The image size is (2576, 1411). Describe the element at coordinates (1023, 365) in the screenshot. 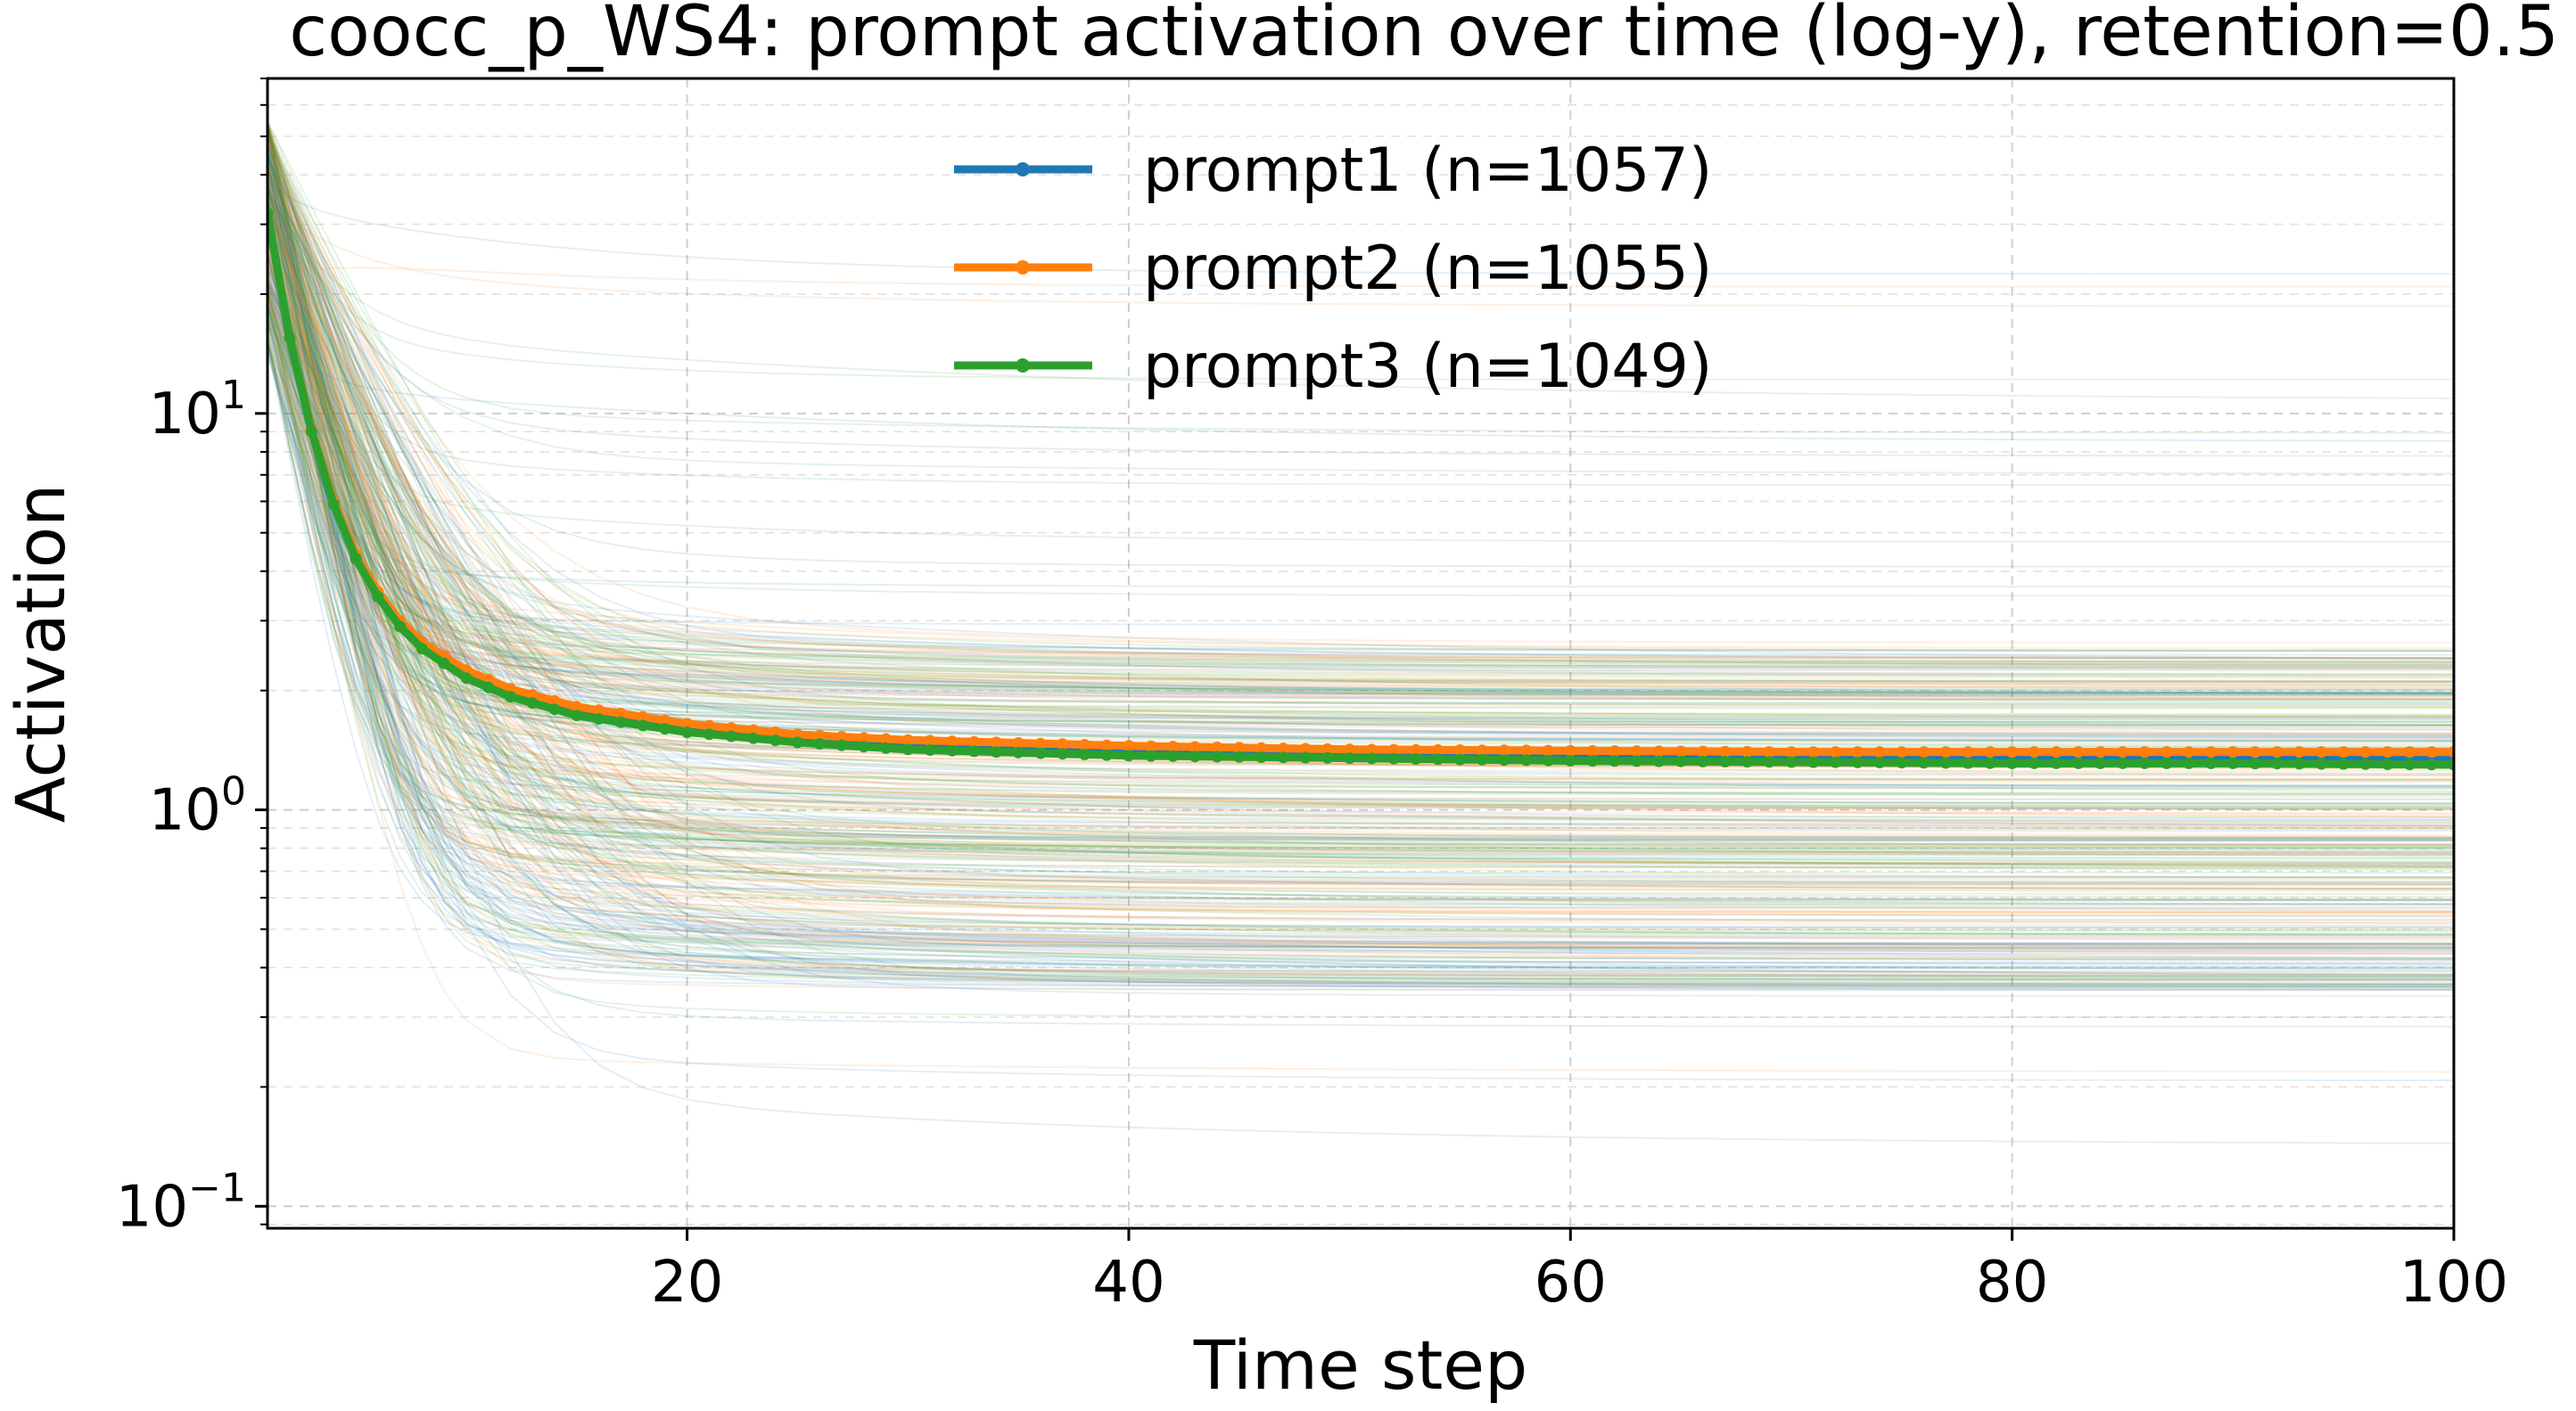

I see `legend-marker` at that location.